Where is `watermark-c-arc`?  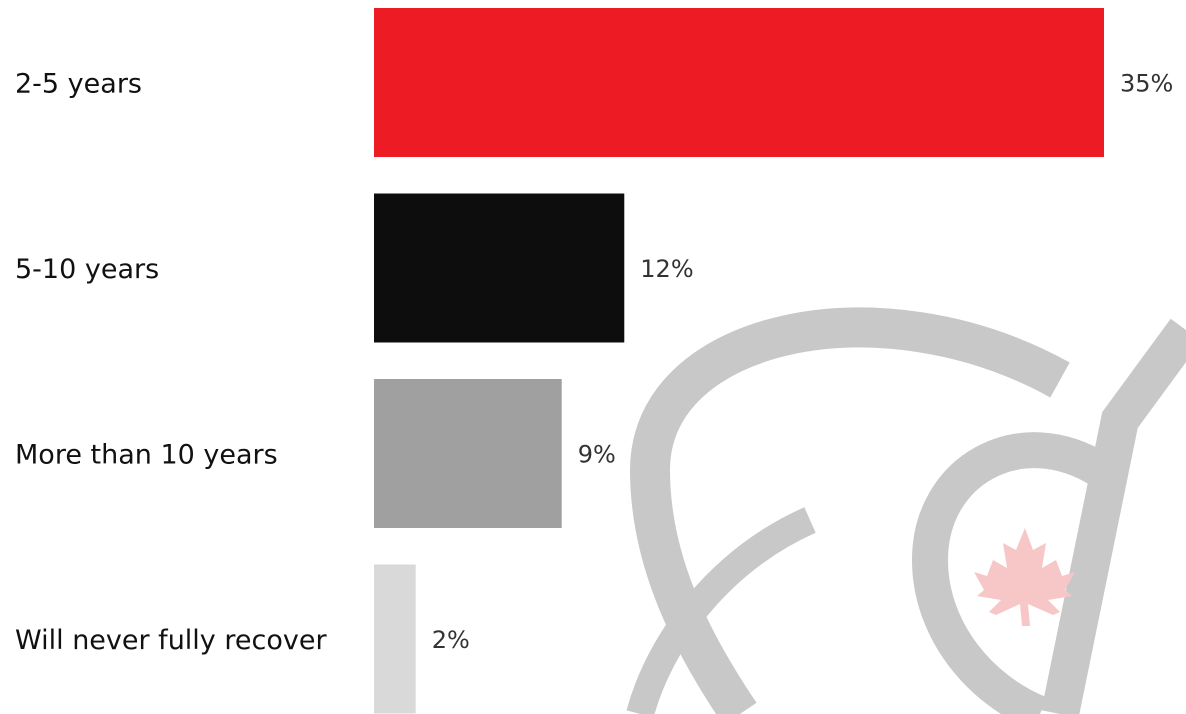
watermark-c-arc is located at coordinates (1010, 573).